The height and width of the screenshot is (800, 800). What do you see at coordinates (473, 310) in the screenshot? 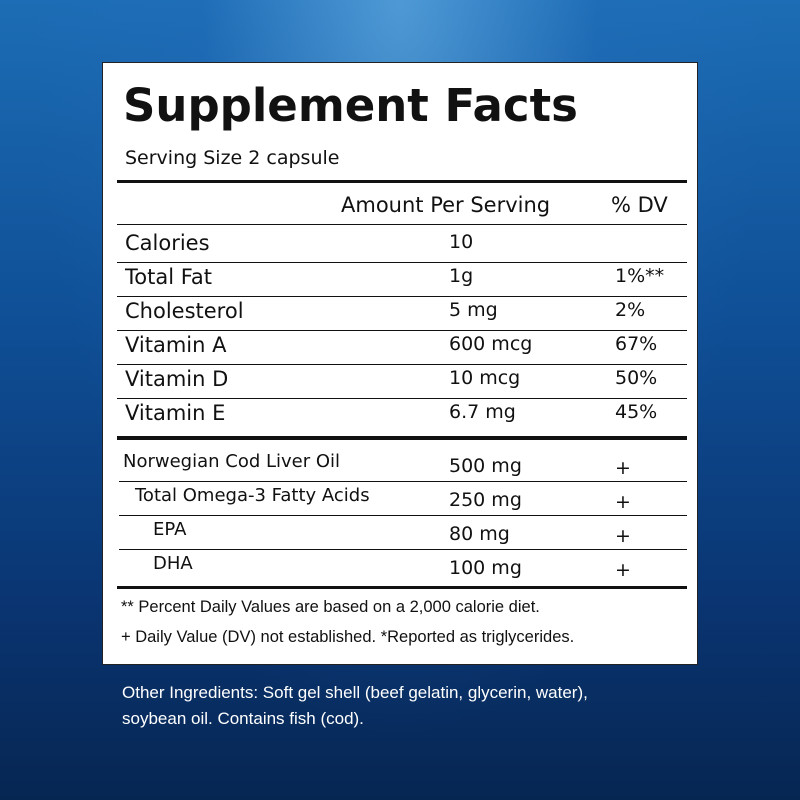
I see `nutrient-amount: 5 mg` at bounding box center [473, 310].